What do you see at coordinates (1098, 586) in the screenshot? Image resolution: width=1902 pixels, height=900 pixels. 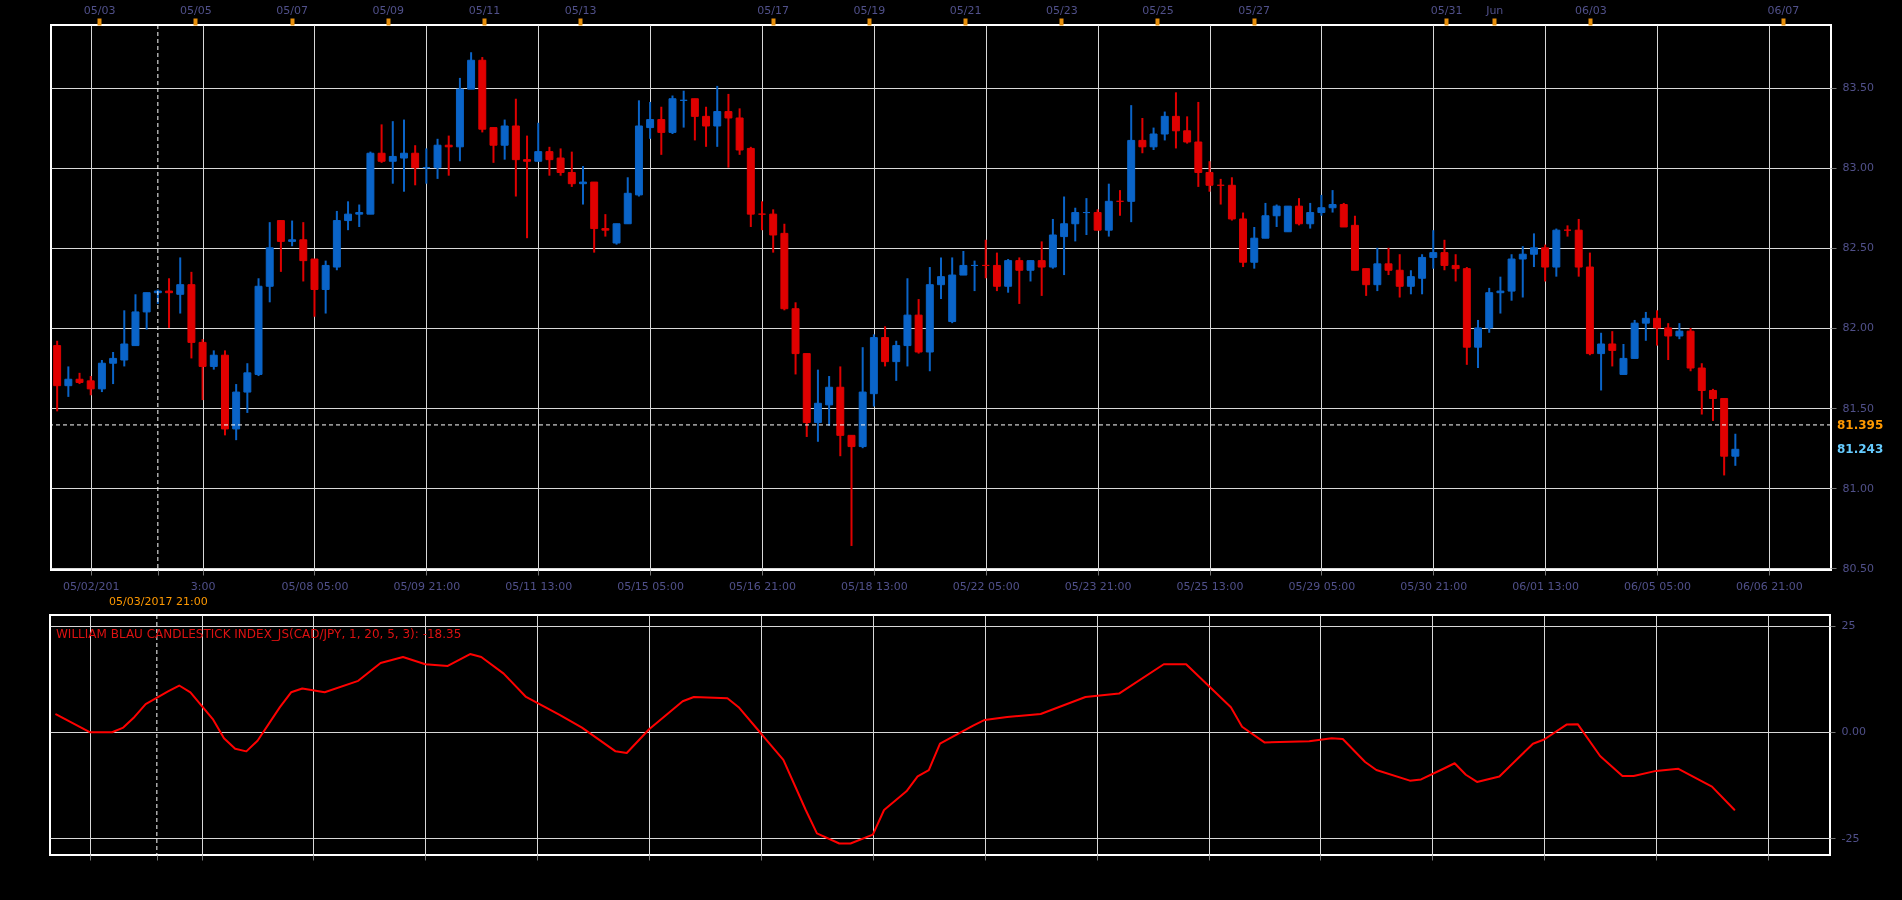 I see `x-tick-label: 05/23 21:00` at bounding box center [1098, 586].